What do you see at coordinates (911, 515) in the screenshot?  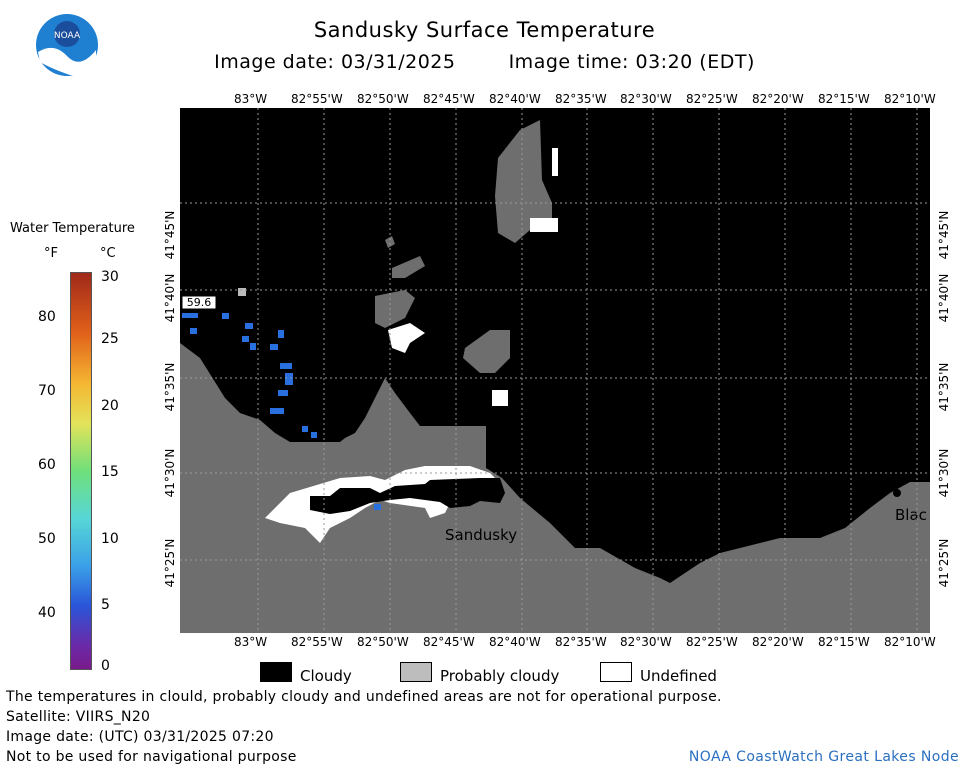 I see `place-label-blac: Blac` at bounding box center [911, 515].